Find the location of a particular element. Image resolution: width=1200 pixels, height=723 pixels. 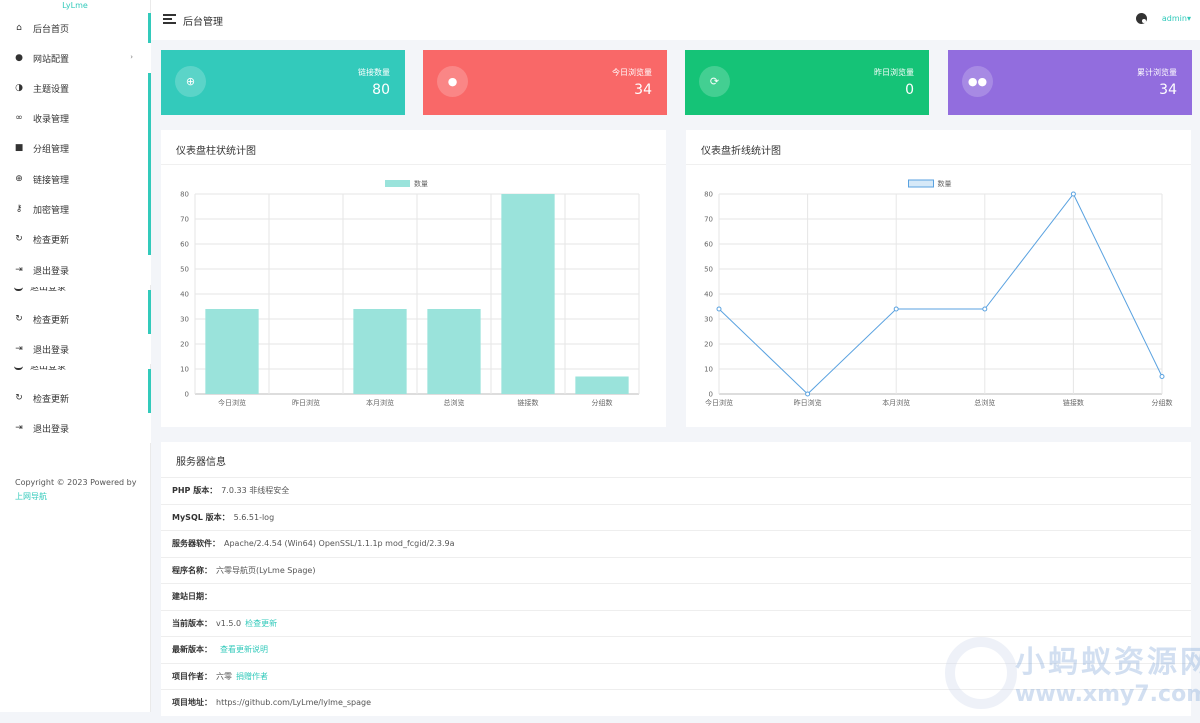

y-tick-label: 30 is located at coordinates (708, 320).